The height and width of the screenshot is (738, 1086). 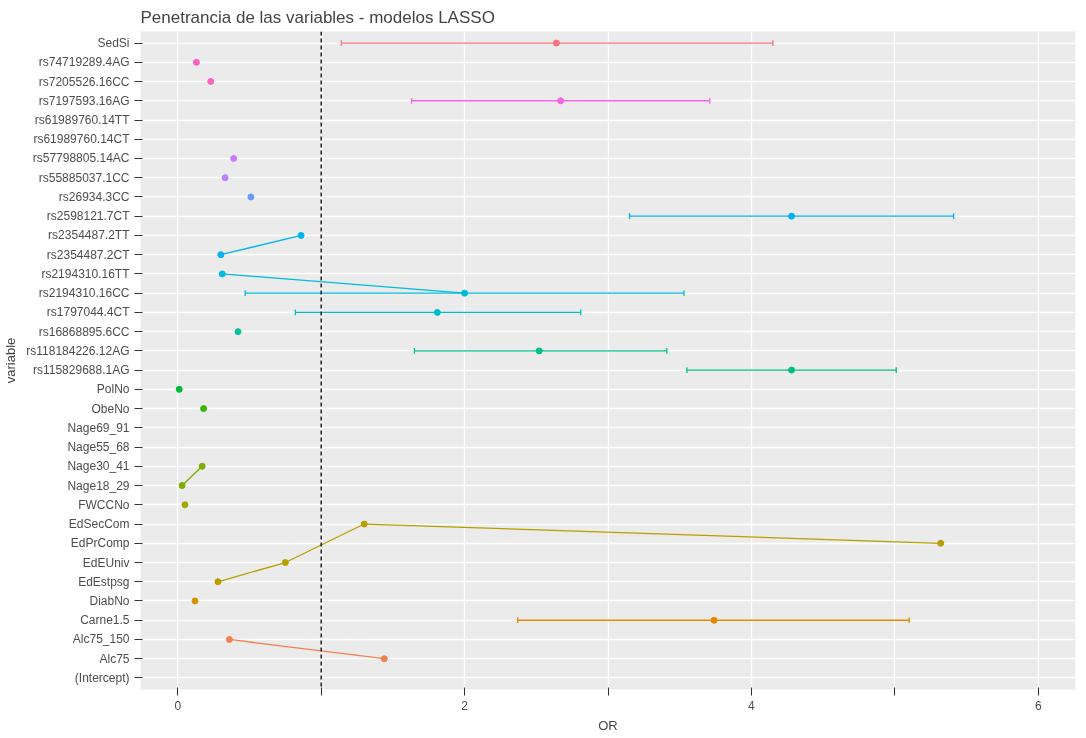 What do you see at coordinates (84, 177) in the screenshot?
I see `y-tick-label: rs55885037.1CC` at bounding box center [84, 177].